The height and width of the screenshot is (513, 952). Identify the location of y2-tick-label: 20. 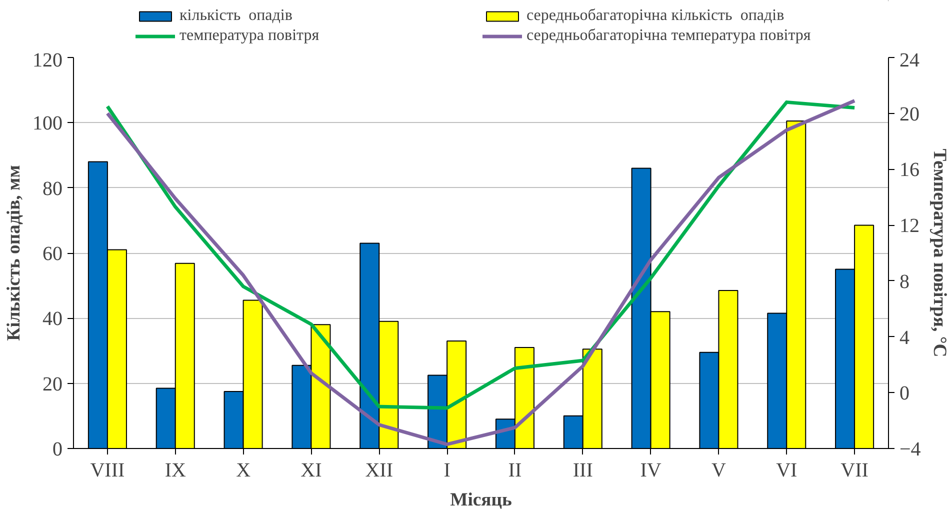
(910, 114).